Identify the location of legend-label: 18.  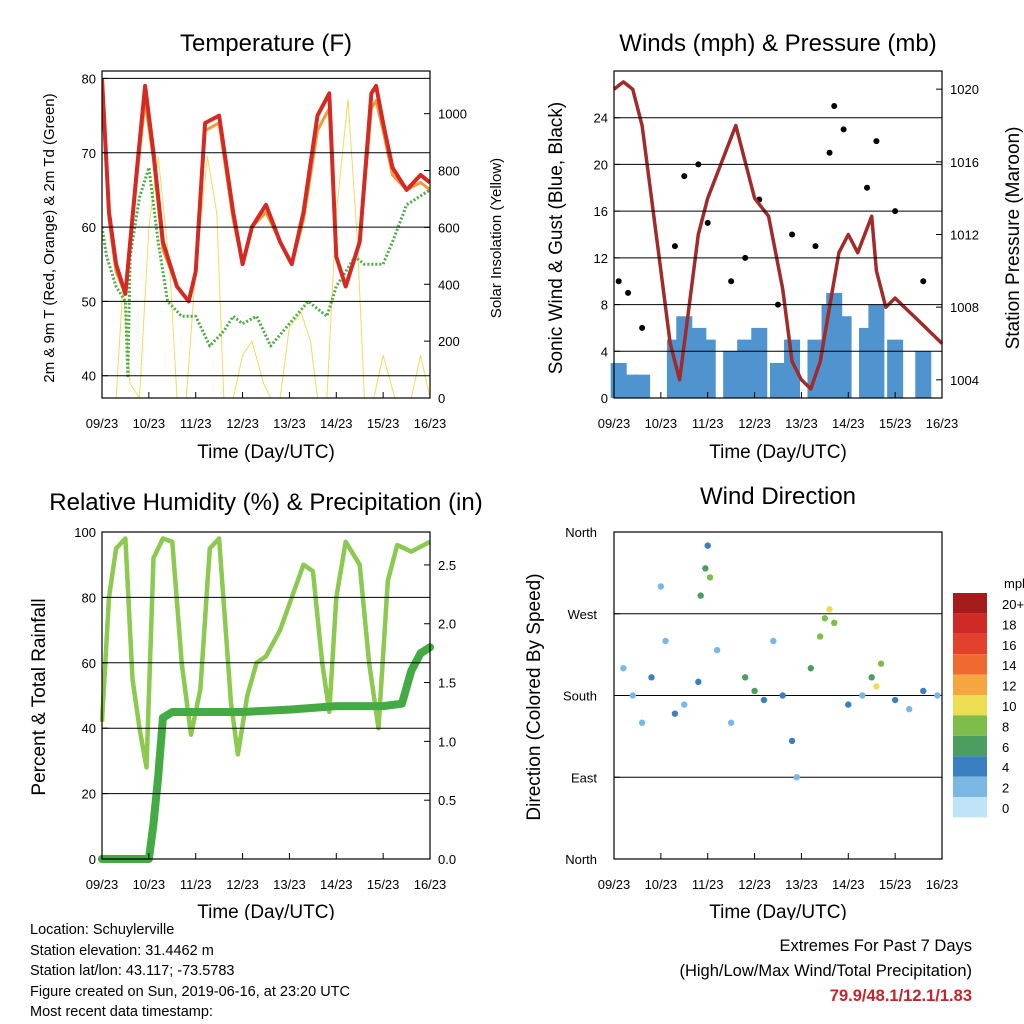
(1009, 624).